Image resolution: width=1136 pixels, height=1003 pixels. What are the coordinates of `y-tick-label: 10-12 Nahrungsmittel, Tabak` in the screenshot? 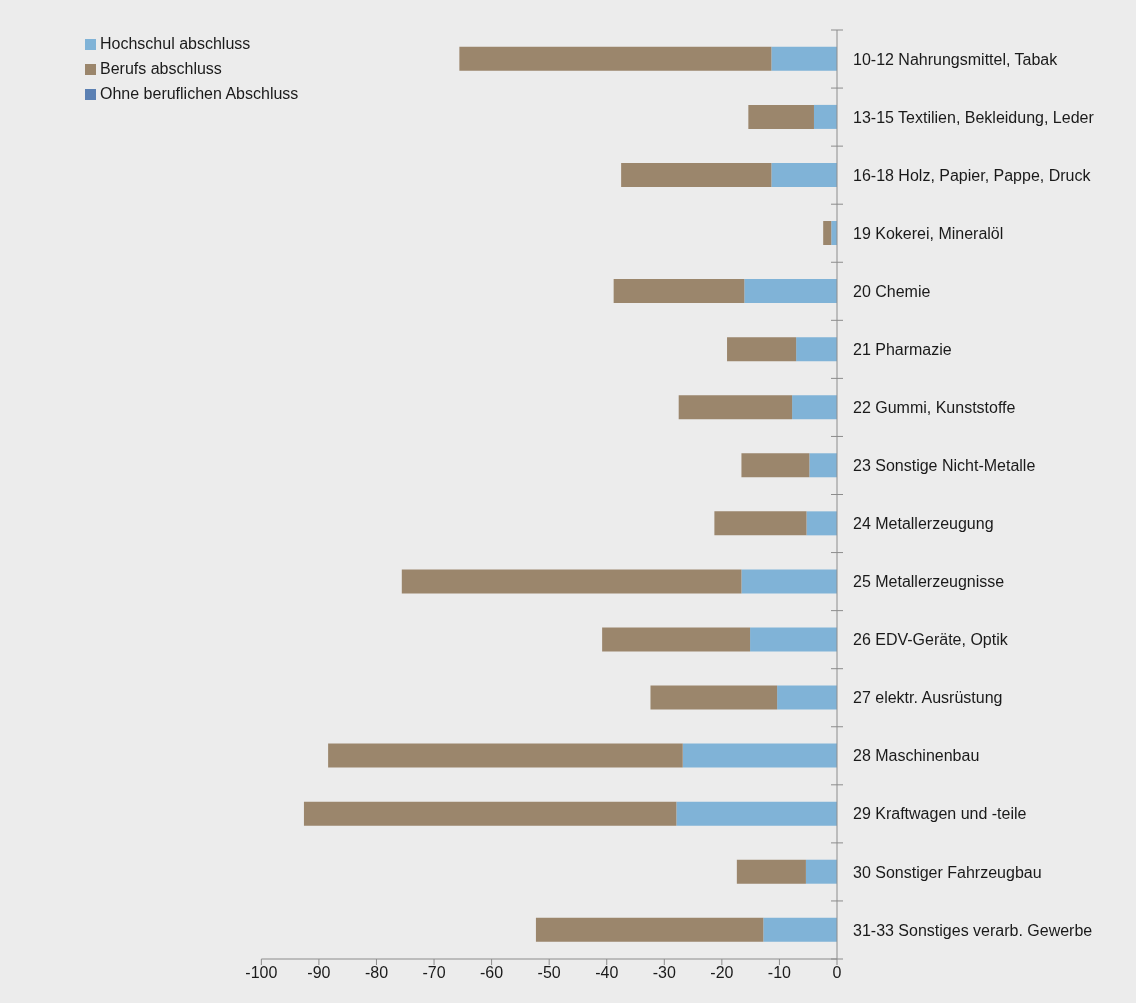 It's located at (956, 59).